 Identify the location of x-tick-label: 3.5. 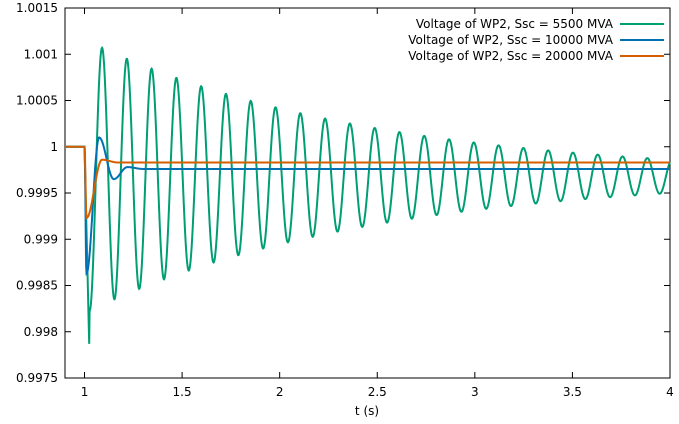
(572, 392).